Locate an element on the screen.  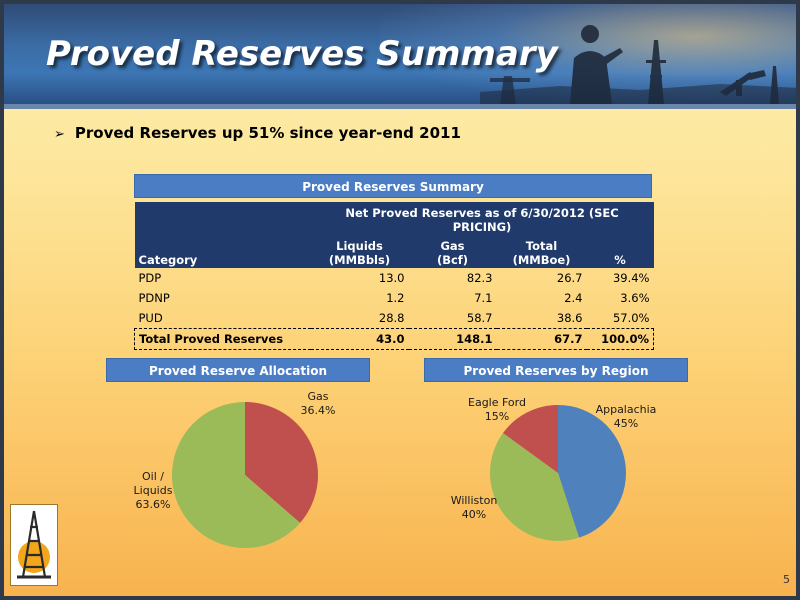
cell-category: PUD is located at coordinates (150, 318).